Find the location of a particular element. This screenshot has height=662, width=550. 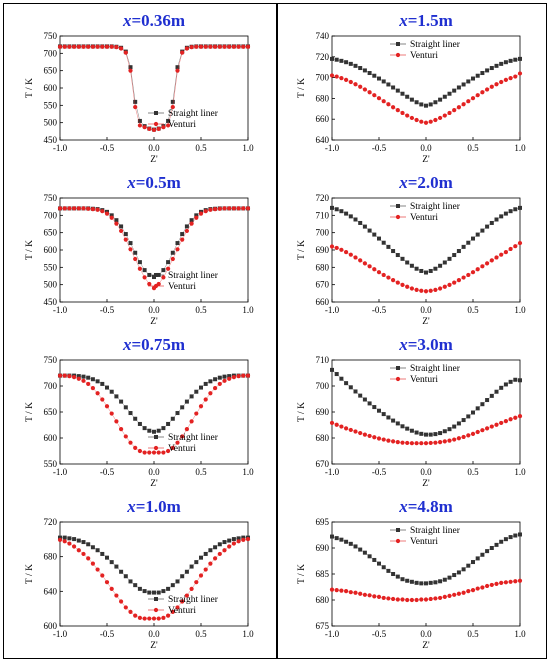

y-tick-label: 450 is located at coordinates (51, 302).